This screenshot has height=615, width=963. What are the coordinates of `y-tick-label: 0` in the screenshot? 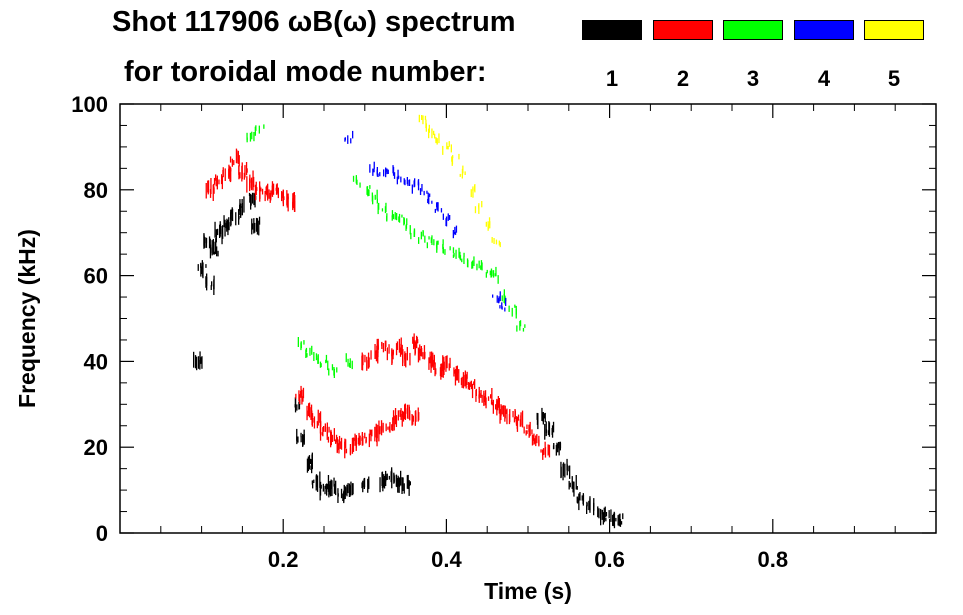 It's located at (102, 533).